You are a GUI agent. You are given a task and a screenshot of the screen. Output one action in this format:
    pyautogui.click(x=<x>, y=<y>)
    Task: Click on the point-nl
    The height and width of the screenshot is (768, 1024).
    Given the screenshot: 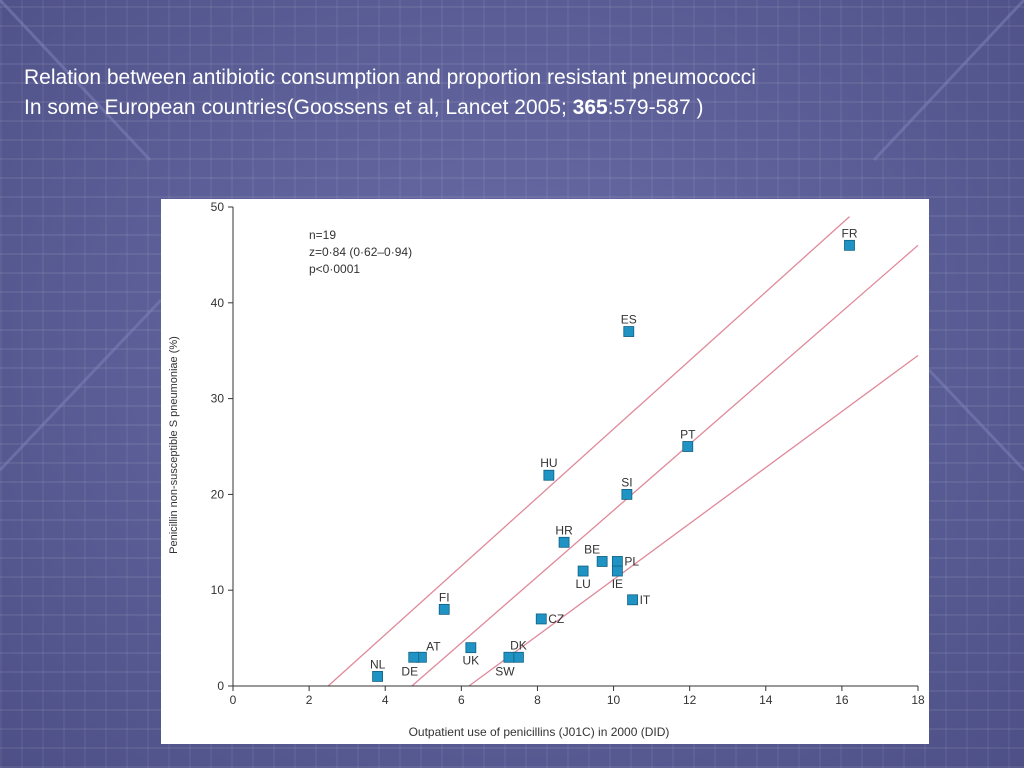 What is the action you would take?
    pyautogui.click(x=378, y=676)
    